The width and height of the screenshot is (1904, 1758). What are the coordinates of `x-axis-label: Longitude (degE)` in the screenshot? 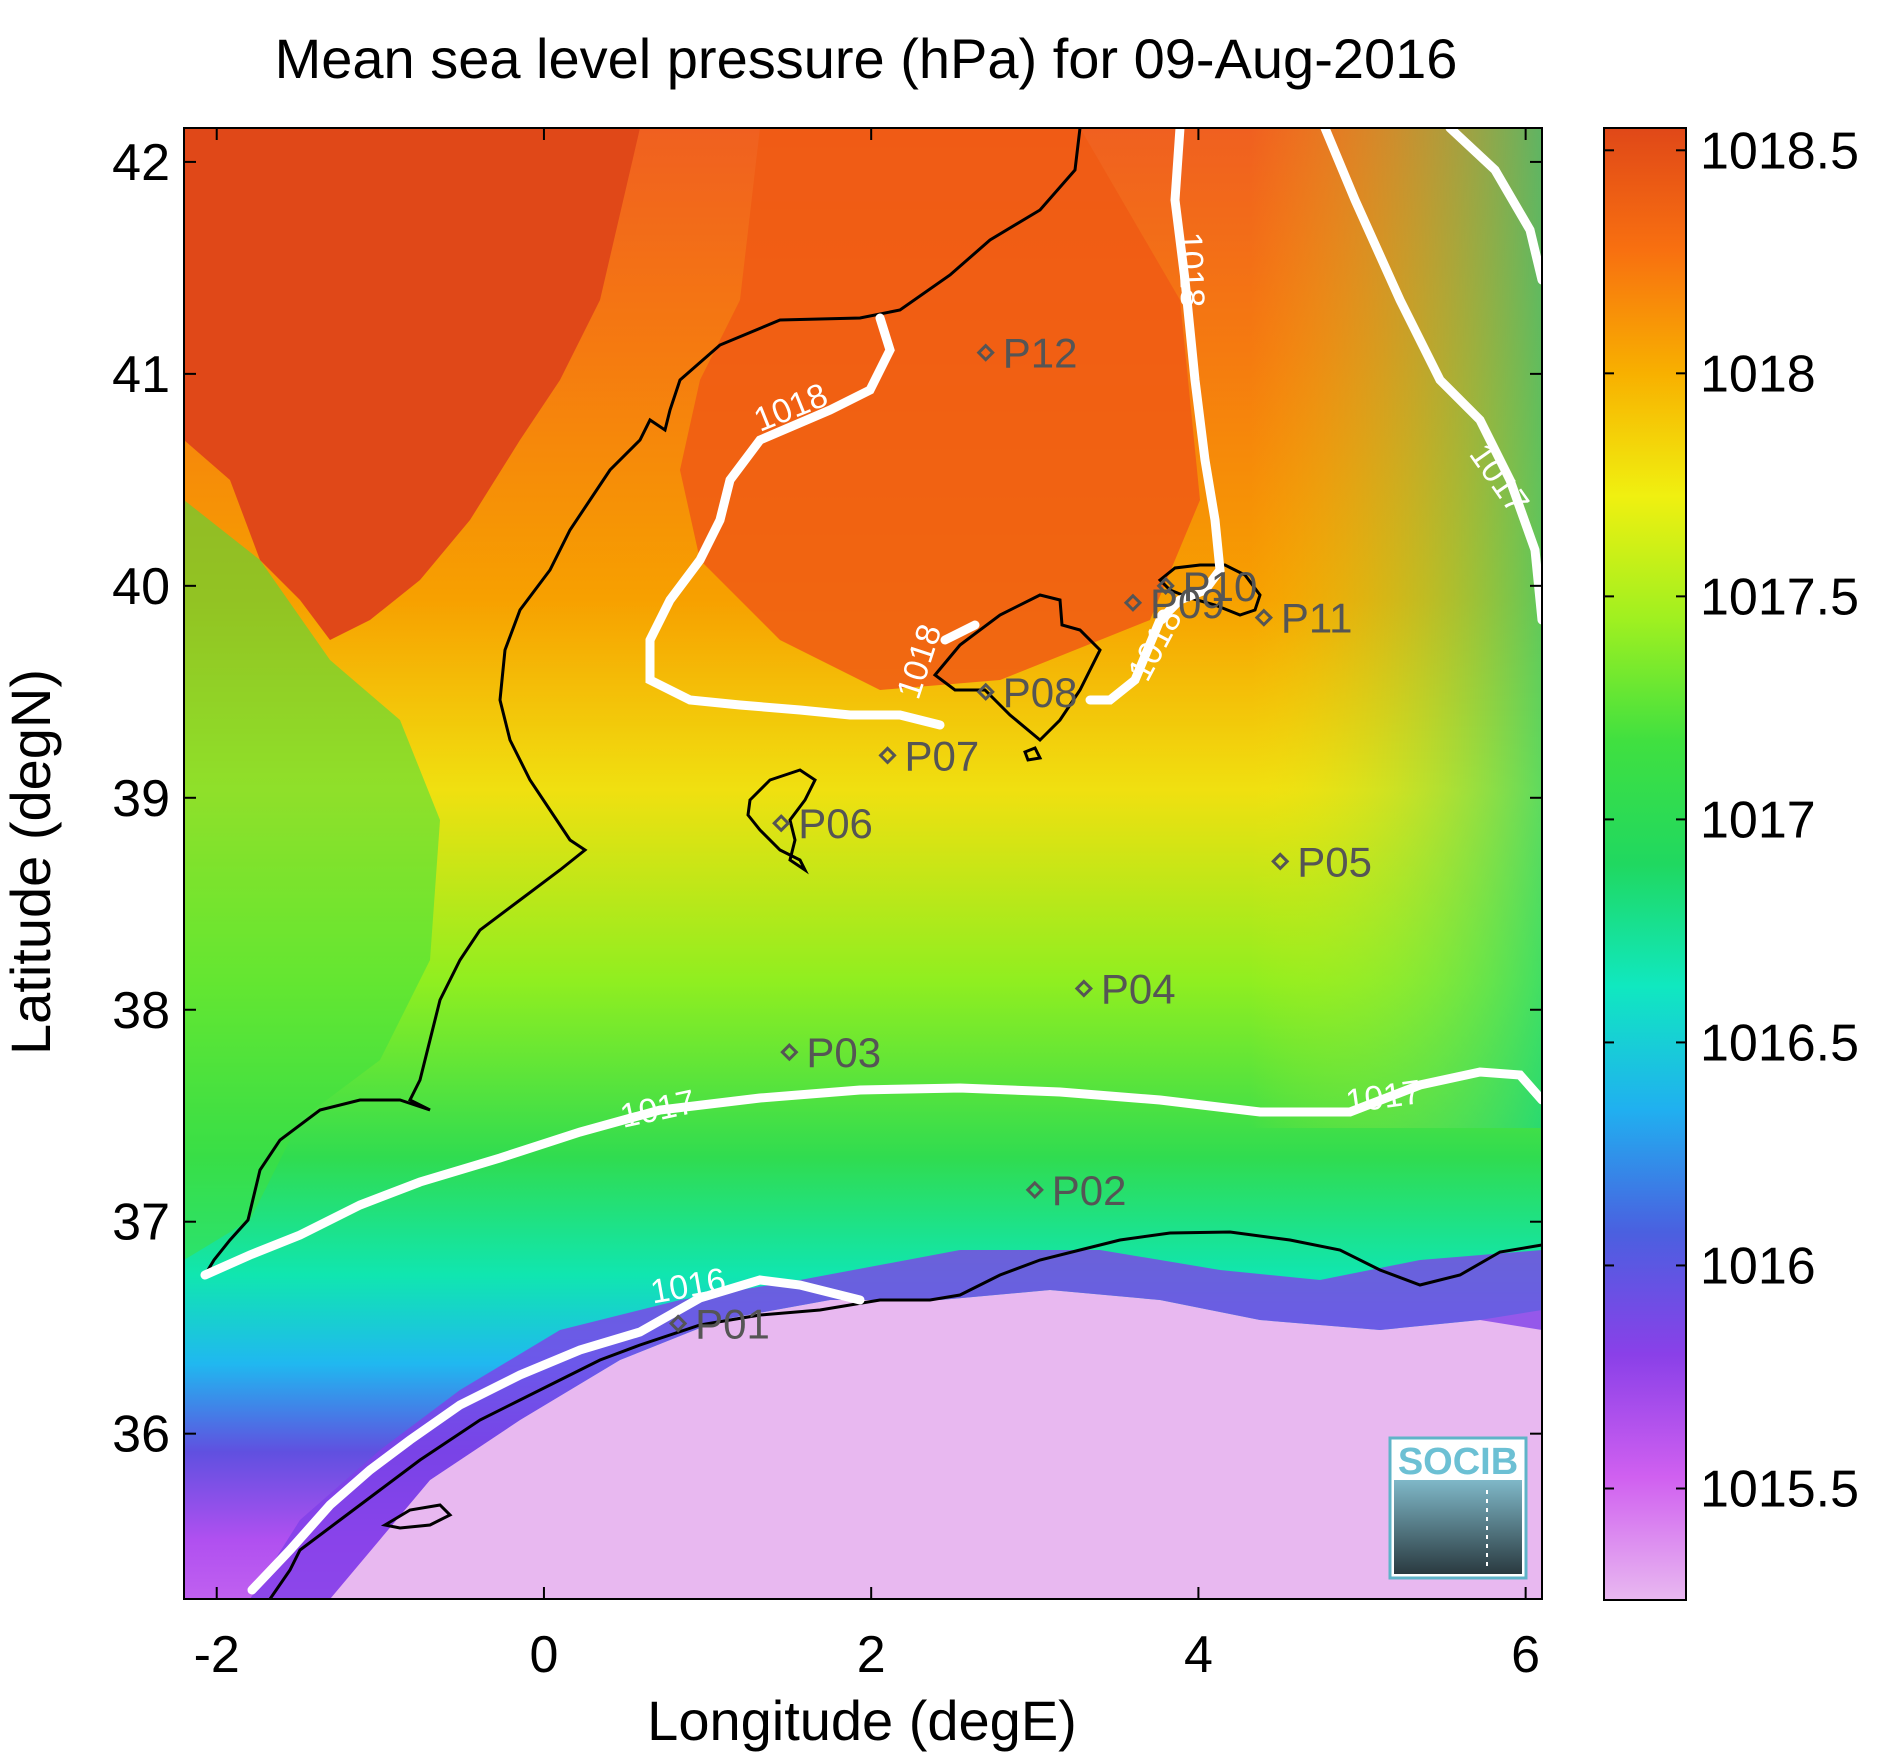 It's located at (862, 1720).